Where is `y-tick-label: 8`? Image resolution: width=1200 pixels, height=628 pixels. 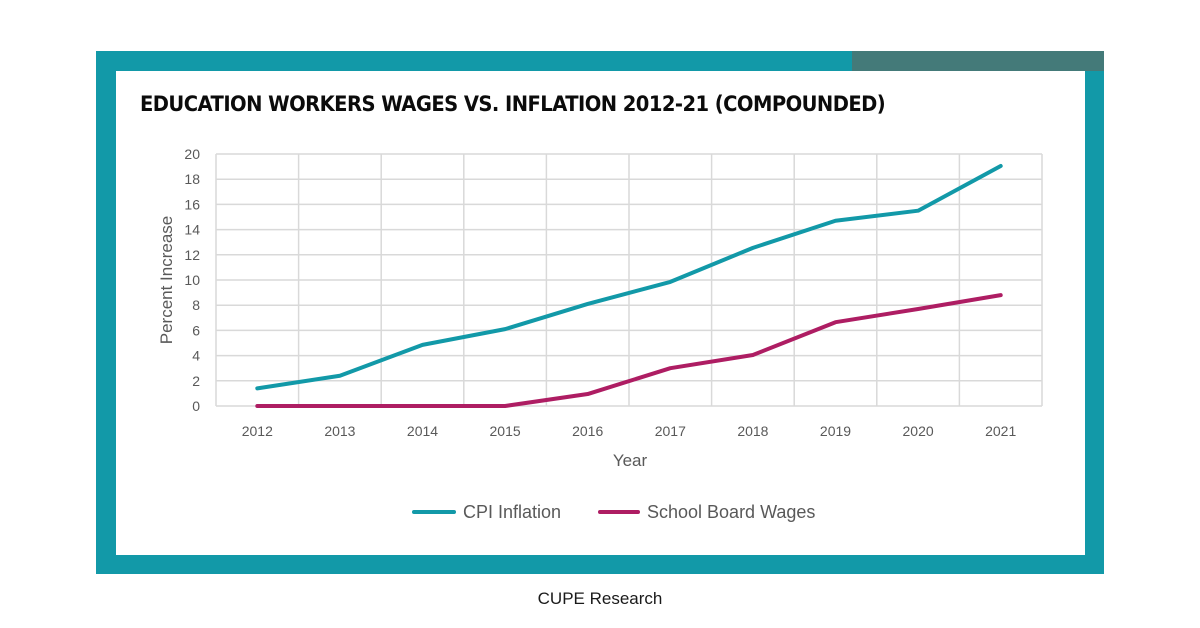 y-tick-label: 8 is located at coordinates (196, 305).